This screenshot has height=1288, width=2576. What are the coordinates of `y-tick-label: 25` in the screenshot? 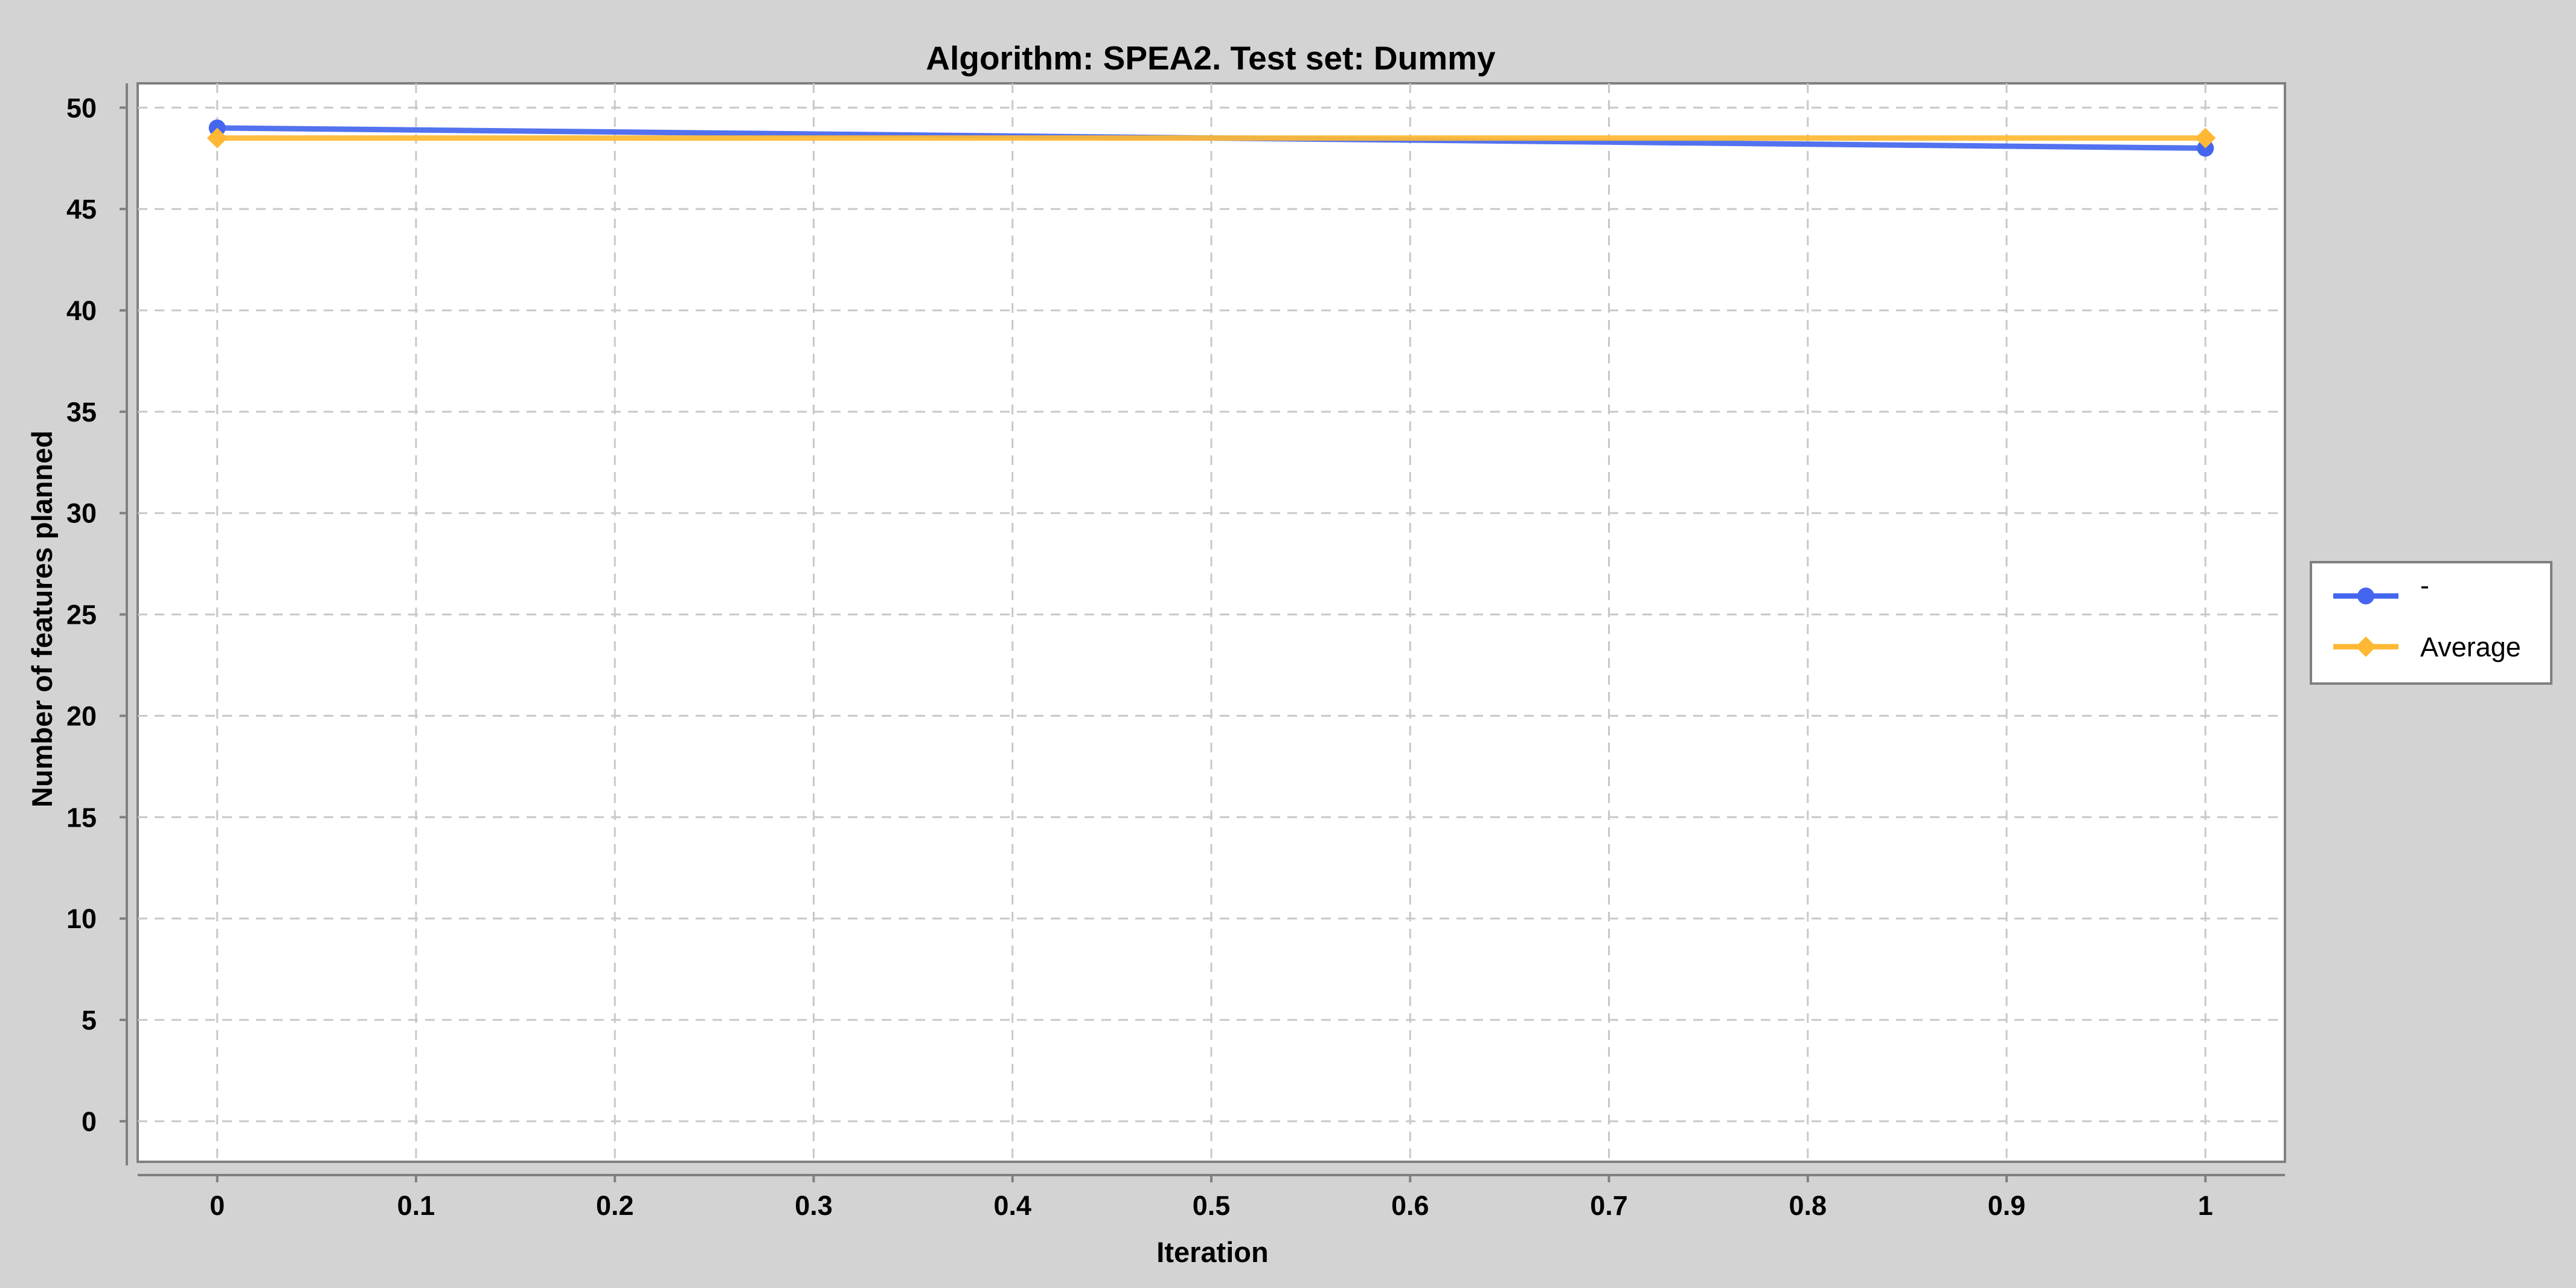 It's located at (81, 615).